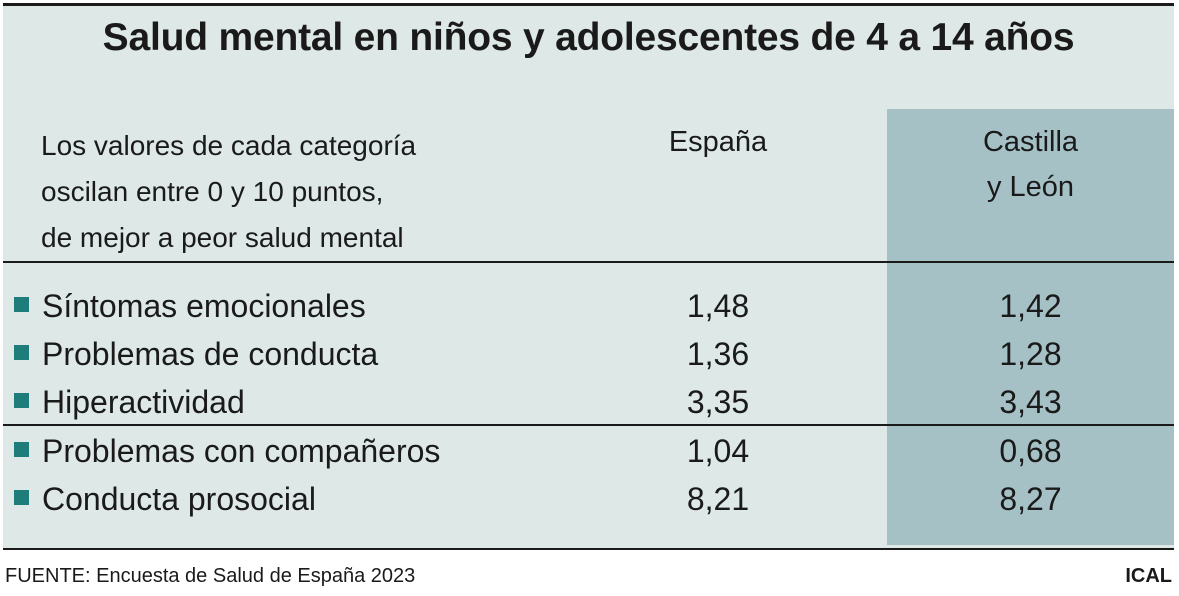  Describe the element at coordinates (1030, 306) in the screenshot. I see `value-castilla-leon: 1,42` at that location.